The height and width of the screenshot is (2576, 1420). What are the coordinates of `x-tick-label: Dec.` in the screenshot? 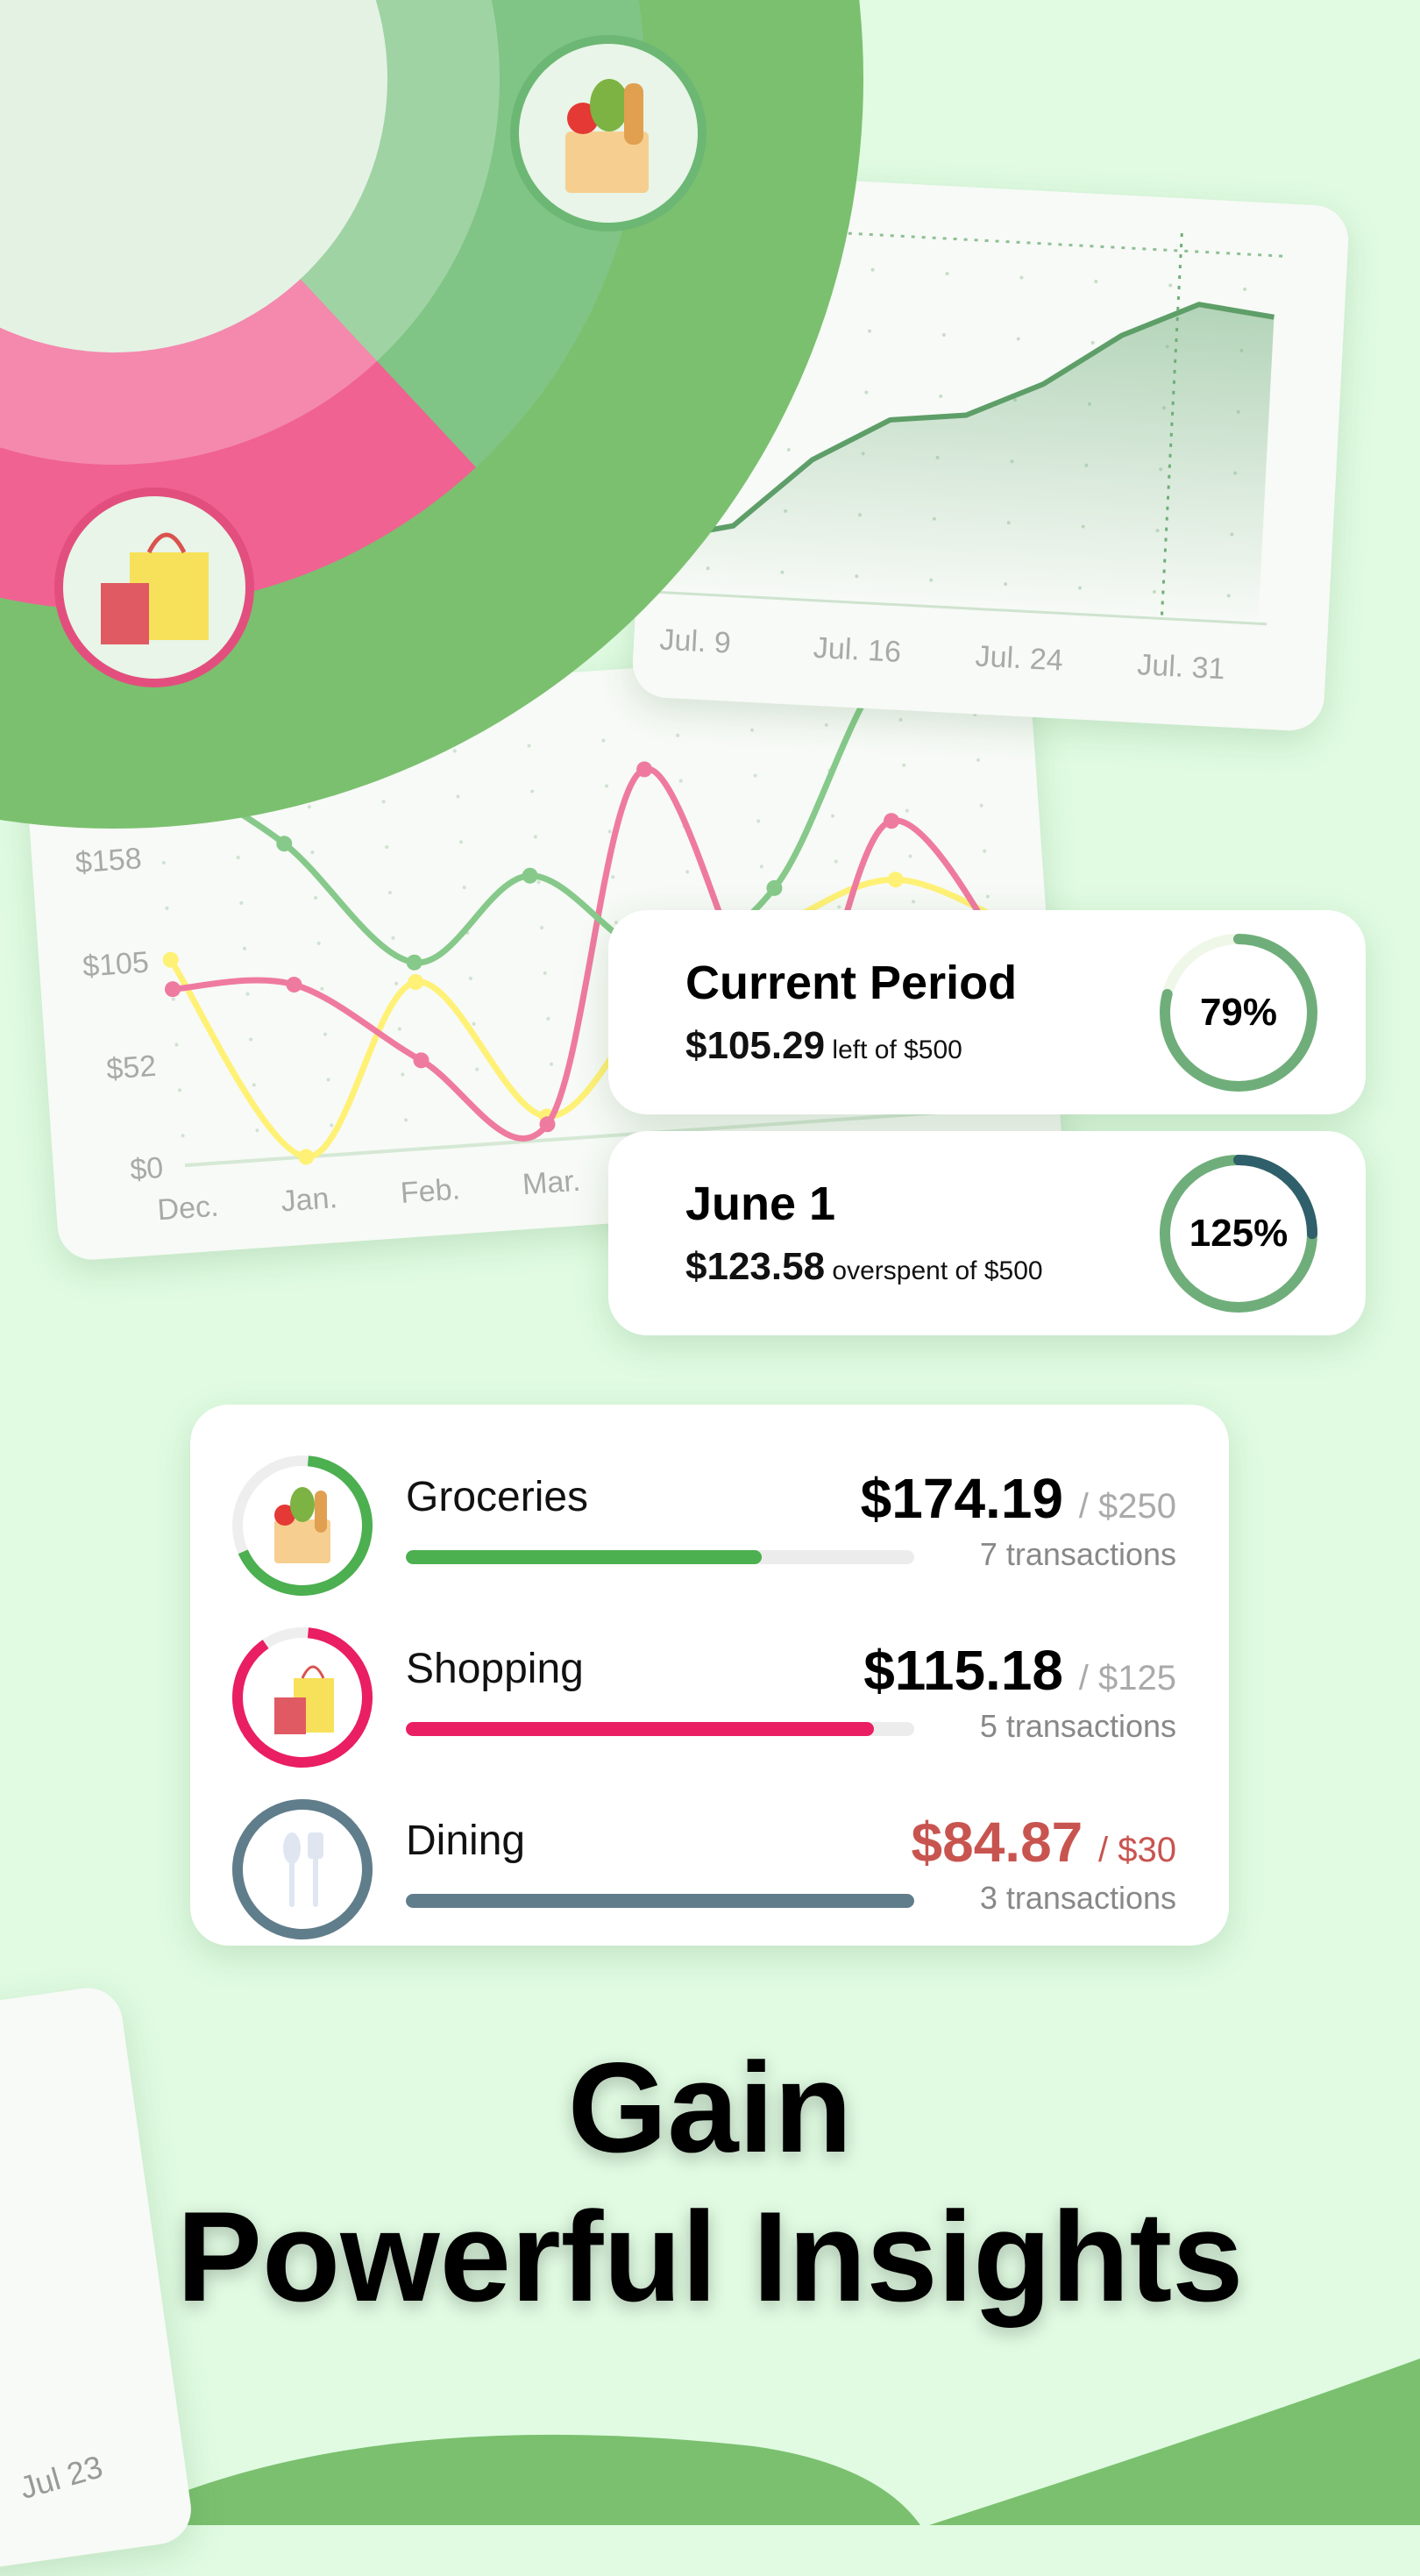 It's located at (187, 1209).